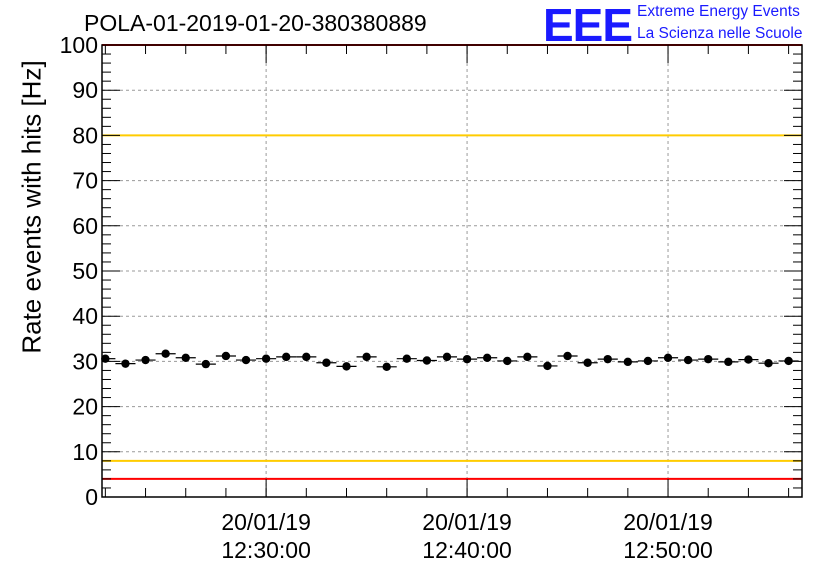 The width and height of the screenshot is (836, 572). Describe the element at coordinates (255, 23) in the screenshot. I see `chart-title: POLA-01-2019-01-20-380380889` at that location.